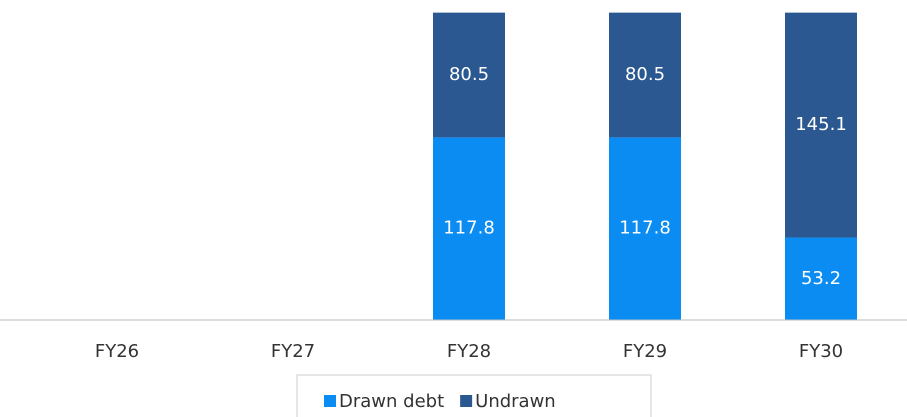 This screenshot has width=907, height=417. Describe the element at coordinates (515, 401) in the screenshot. I see `legend-label: Undrawn` at that location.